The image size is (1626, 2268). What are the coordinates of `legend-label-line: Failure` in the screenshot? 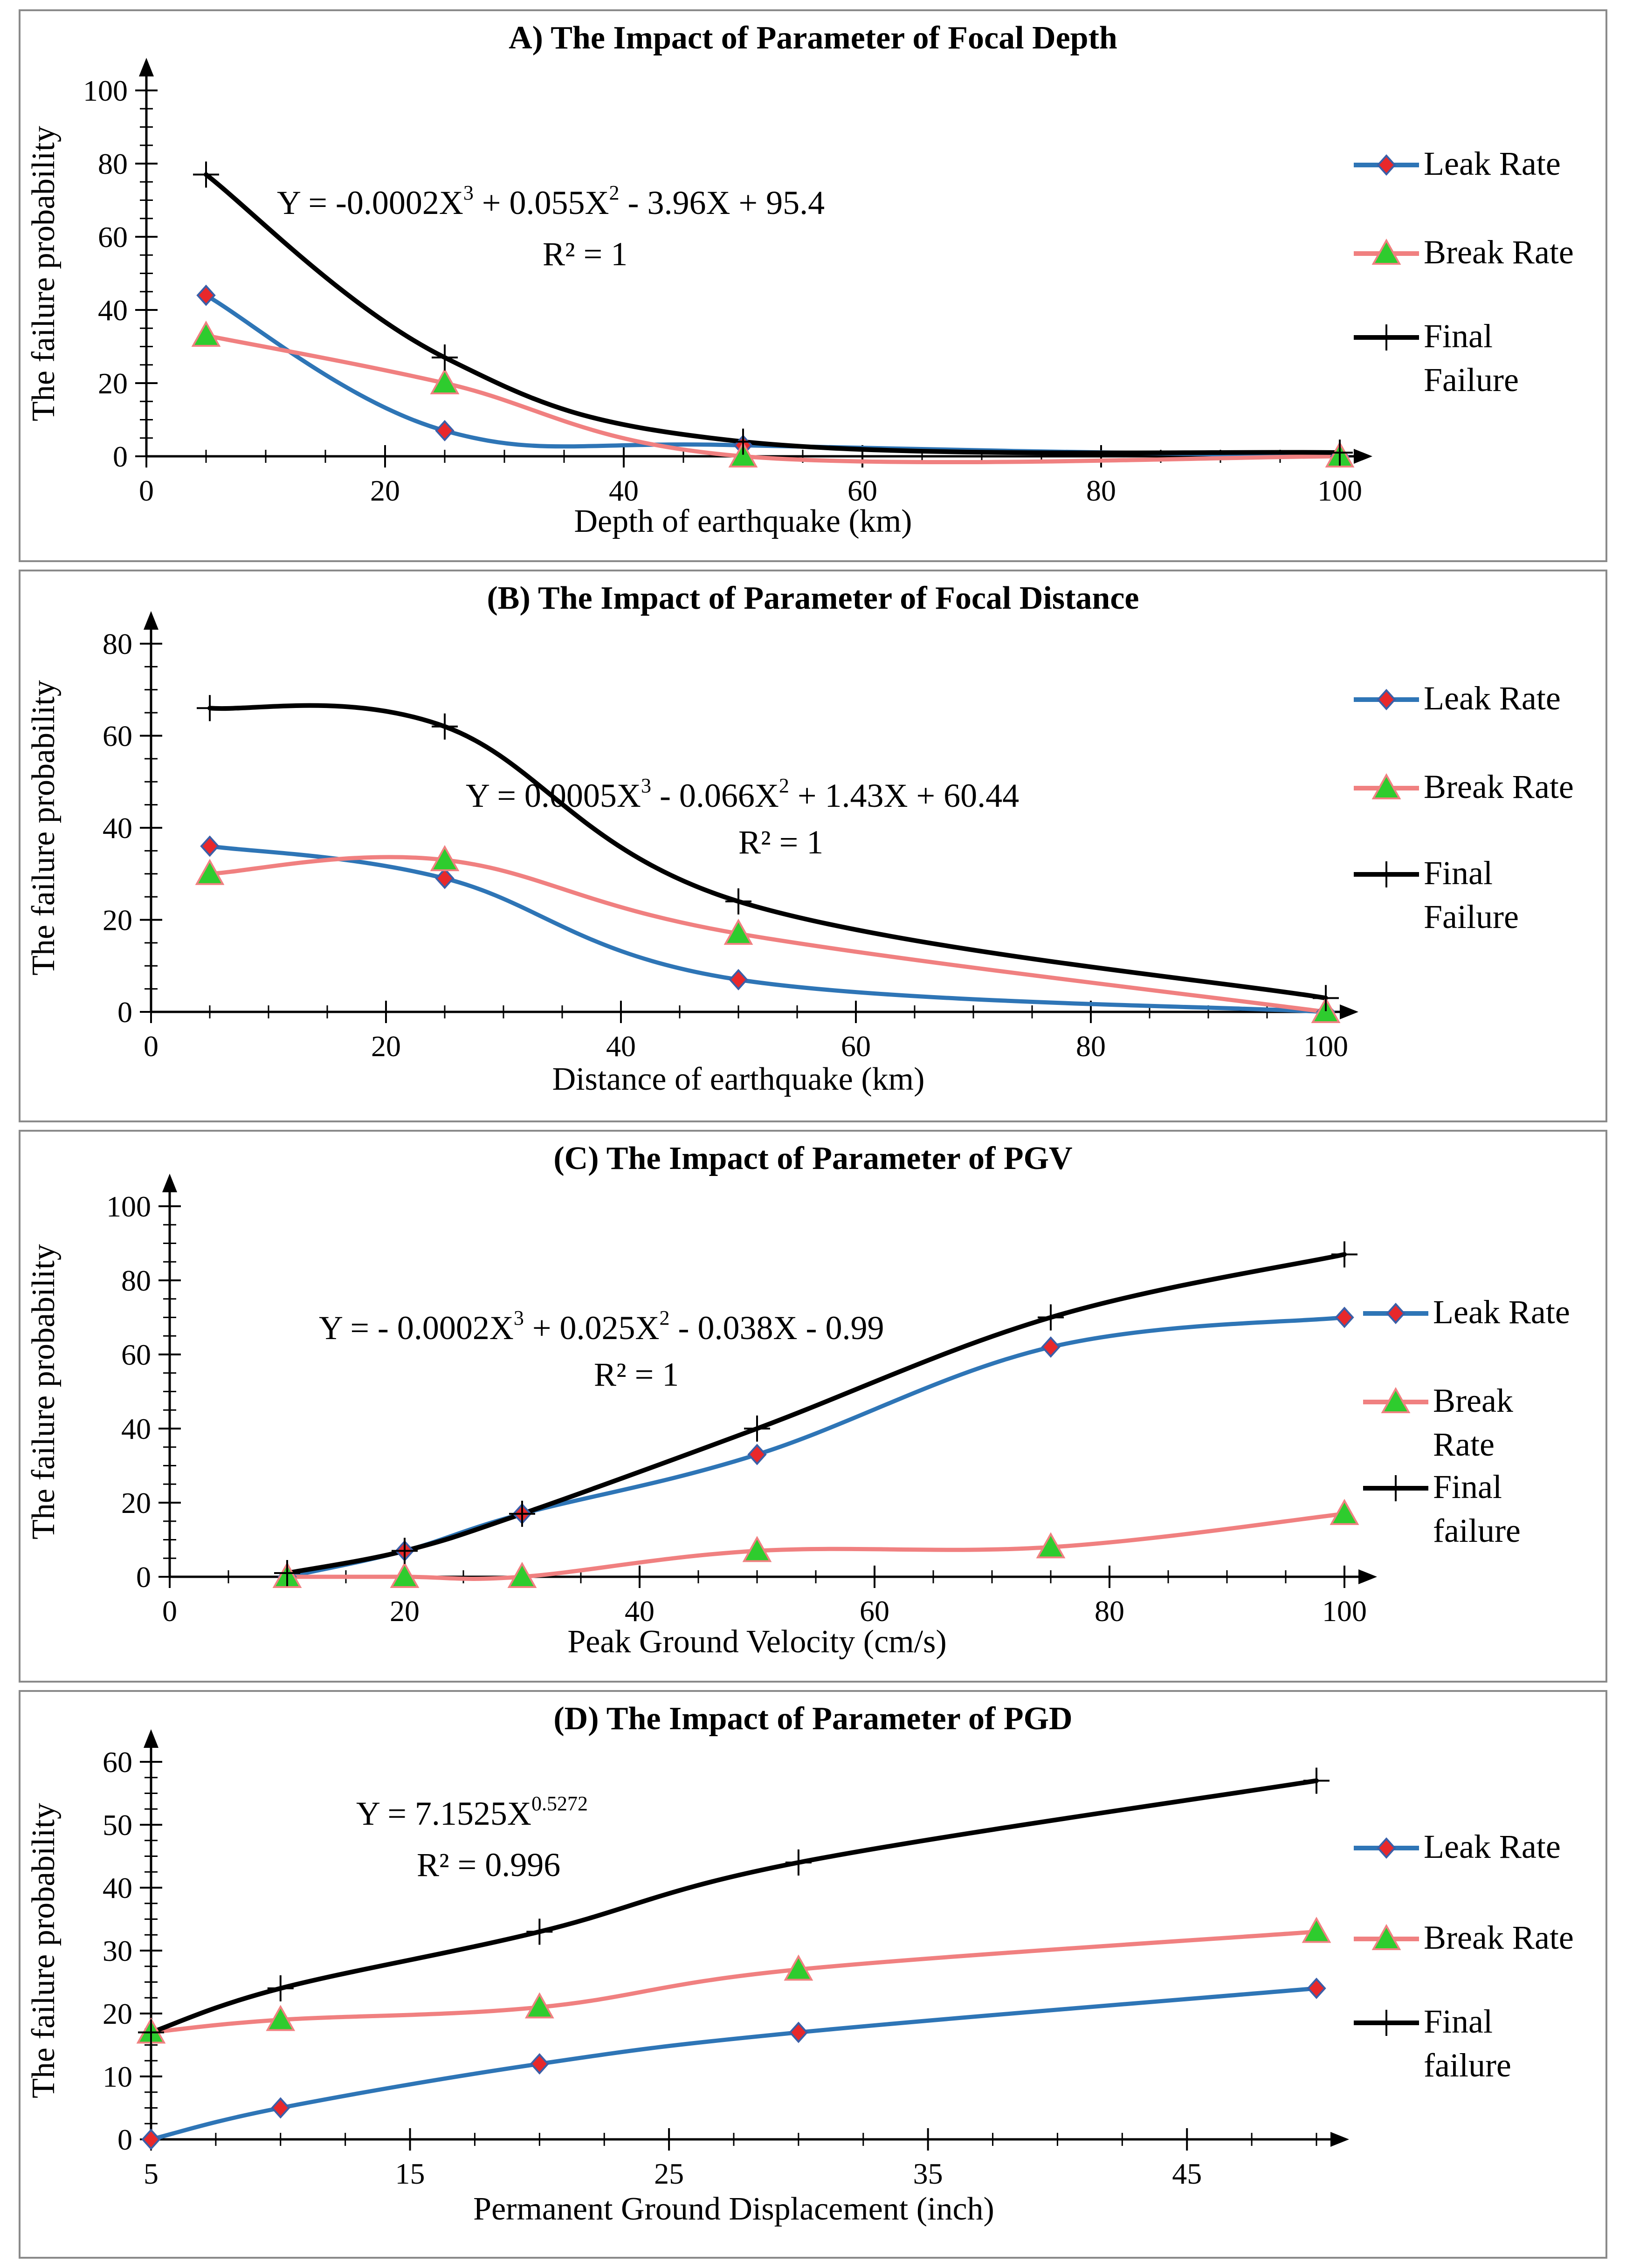 It's located at (1471, 380).